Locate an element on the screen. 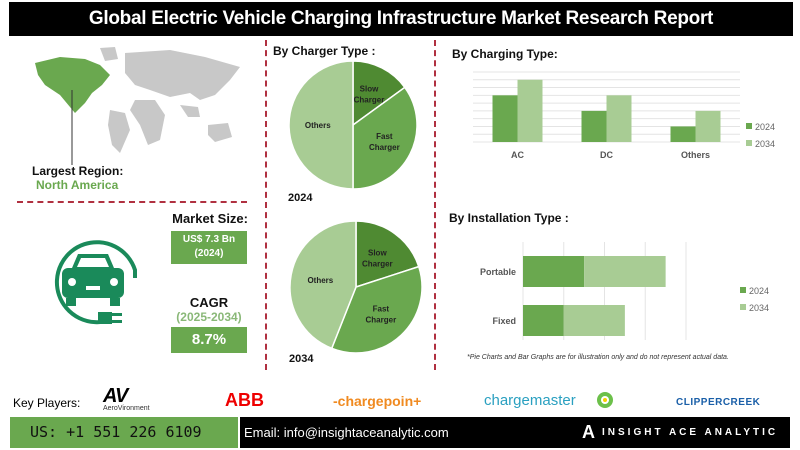  category-label: AC is located at coordinates (517, 155).